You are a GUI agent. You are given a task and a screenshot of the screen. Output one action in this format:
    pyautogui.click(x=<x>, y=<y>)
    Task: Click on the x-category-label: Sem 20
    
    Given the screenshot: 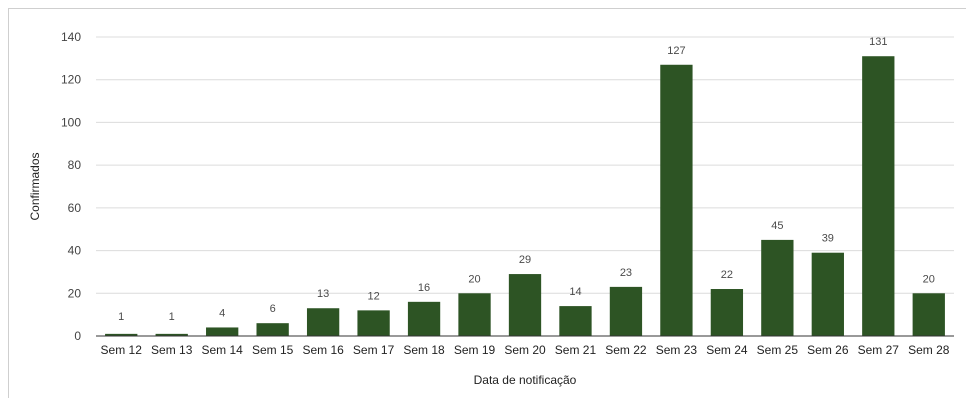 What is the action you would take?
    pyautogui.click(x=525, y=350)
    